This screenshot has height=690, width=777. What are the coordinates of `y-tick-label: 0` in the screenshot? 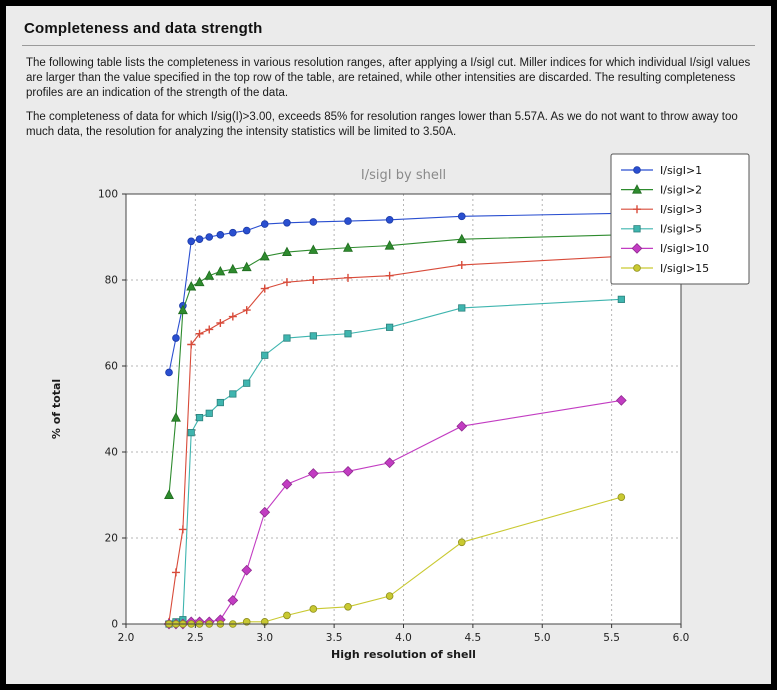 It's located at (114, 625).